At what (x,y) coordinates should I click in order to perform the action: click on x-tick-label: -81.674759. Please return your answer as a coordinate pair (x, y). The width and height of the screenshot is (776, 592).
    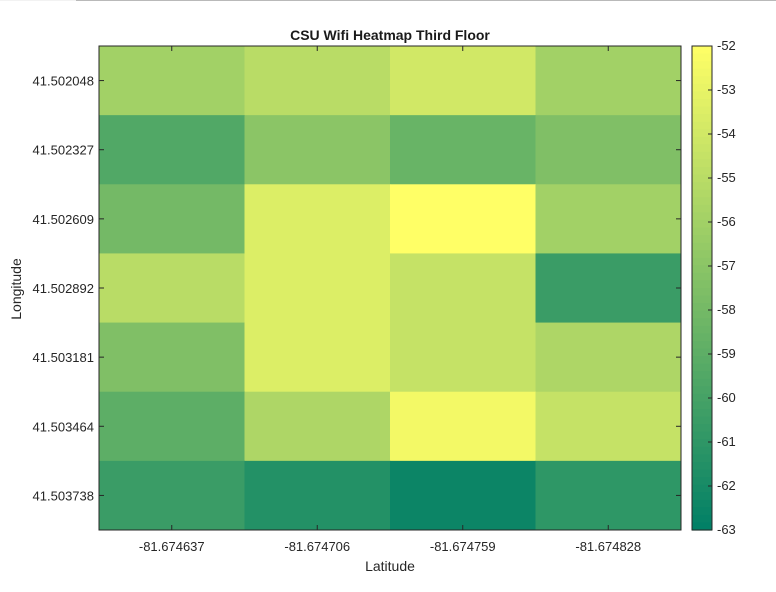
    Looking at the image, I should click on (463, 546).